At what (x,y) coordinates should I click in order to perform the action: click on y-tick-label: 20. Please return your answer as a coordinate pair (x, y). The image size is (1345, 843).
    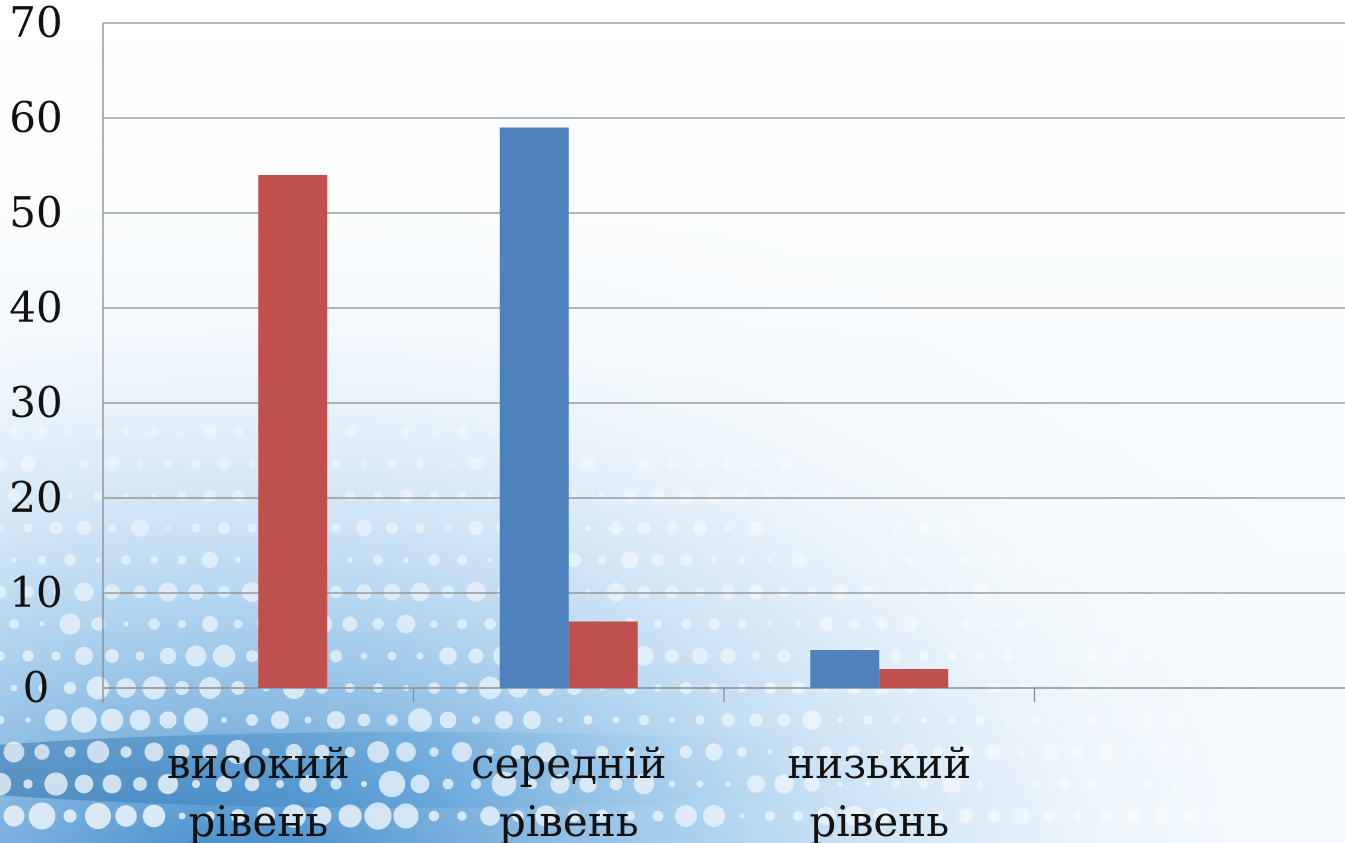
    Looking at the image, I should click on (35, 497).